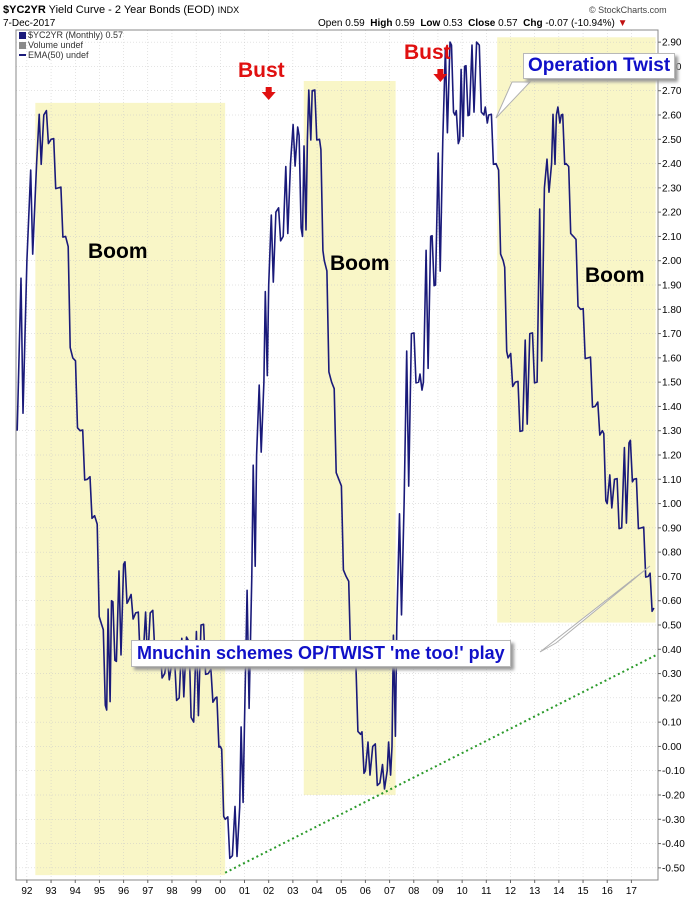 This screenshot has height=900, width=700. What do you see at coordinates (673, 844) in the screenshot?
I see `y-tick-label: -0.40` at bounding box center [673, 844].